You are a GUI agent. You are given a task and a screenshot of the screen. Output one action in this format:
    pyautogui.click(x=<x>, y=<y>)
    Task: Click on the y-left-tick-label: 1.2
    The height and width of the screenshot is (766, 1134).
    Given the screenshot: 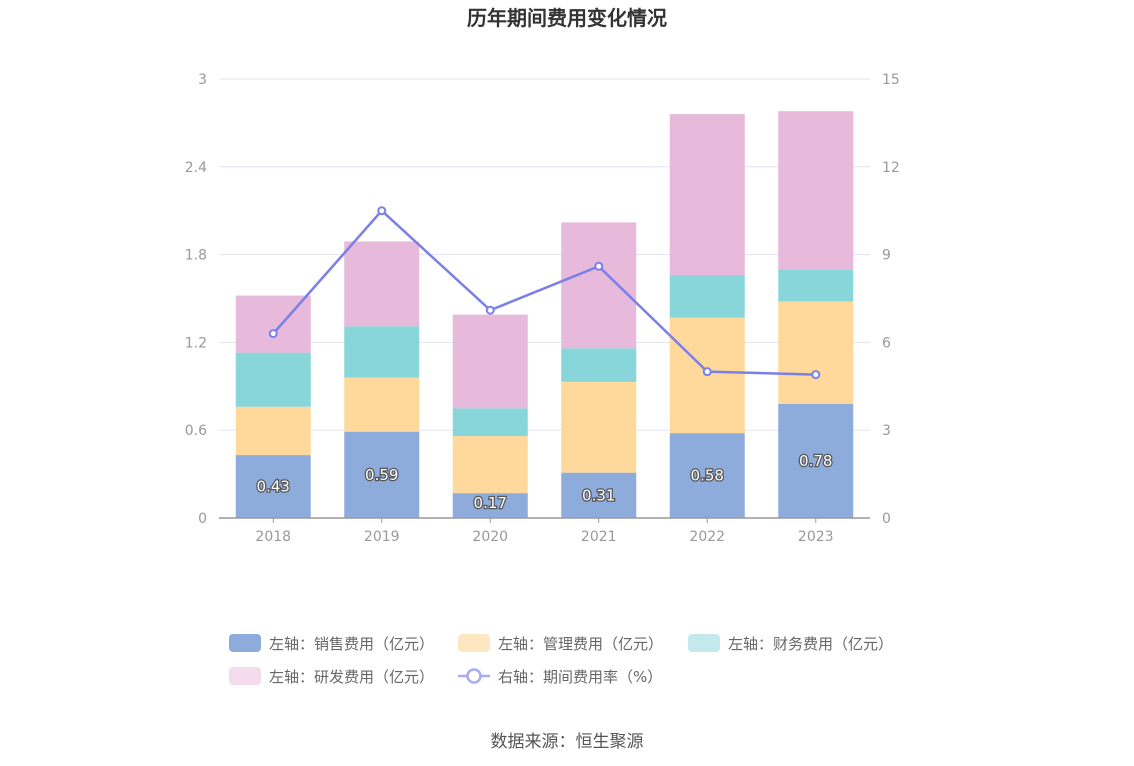 What is the action you would take?
    pyautogui.click(x=196, y=343)
    